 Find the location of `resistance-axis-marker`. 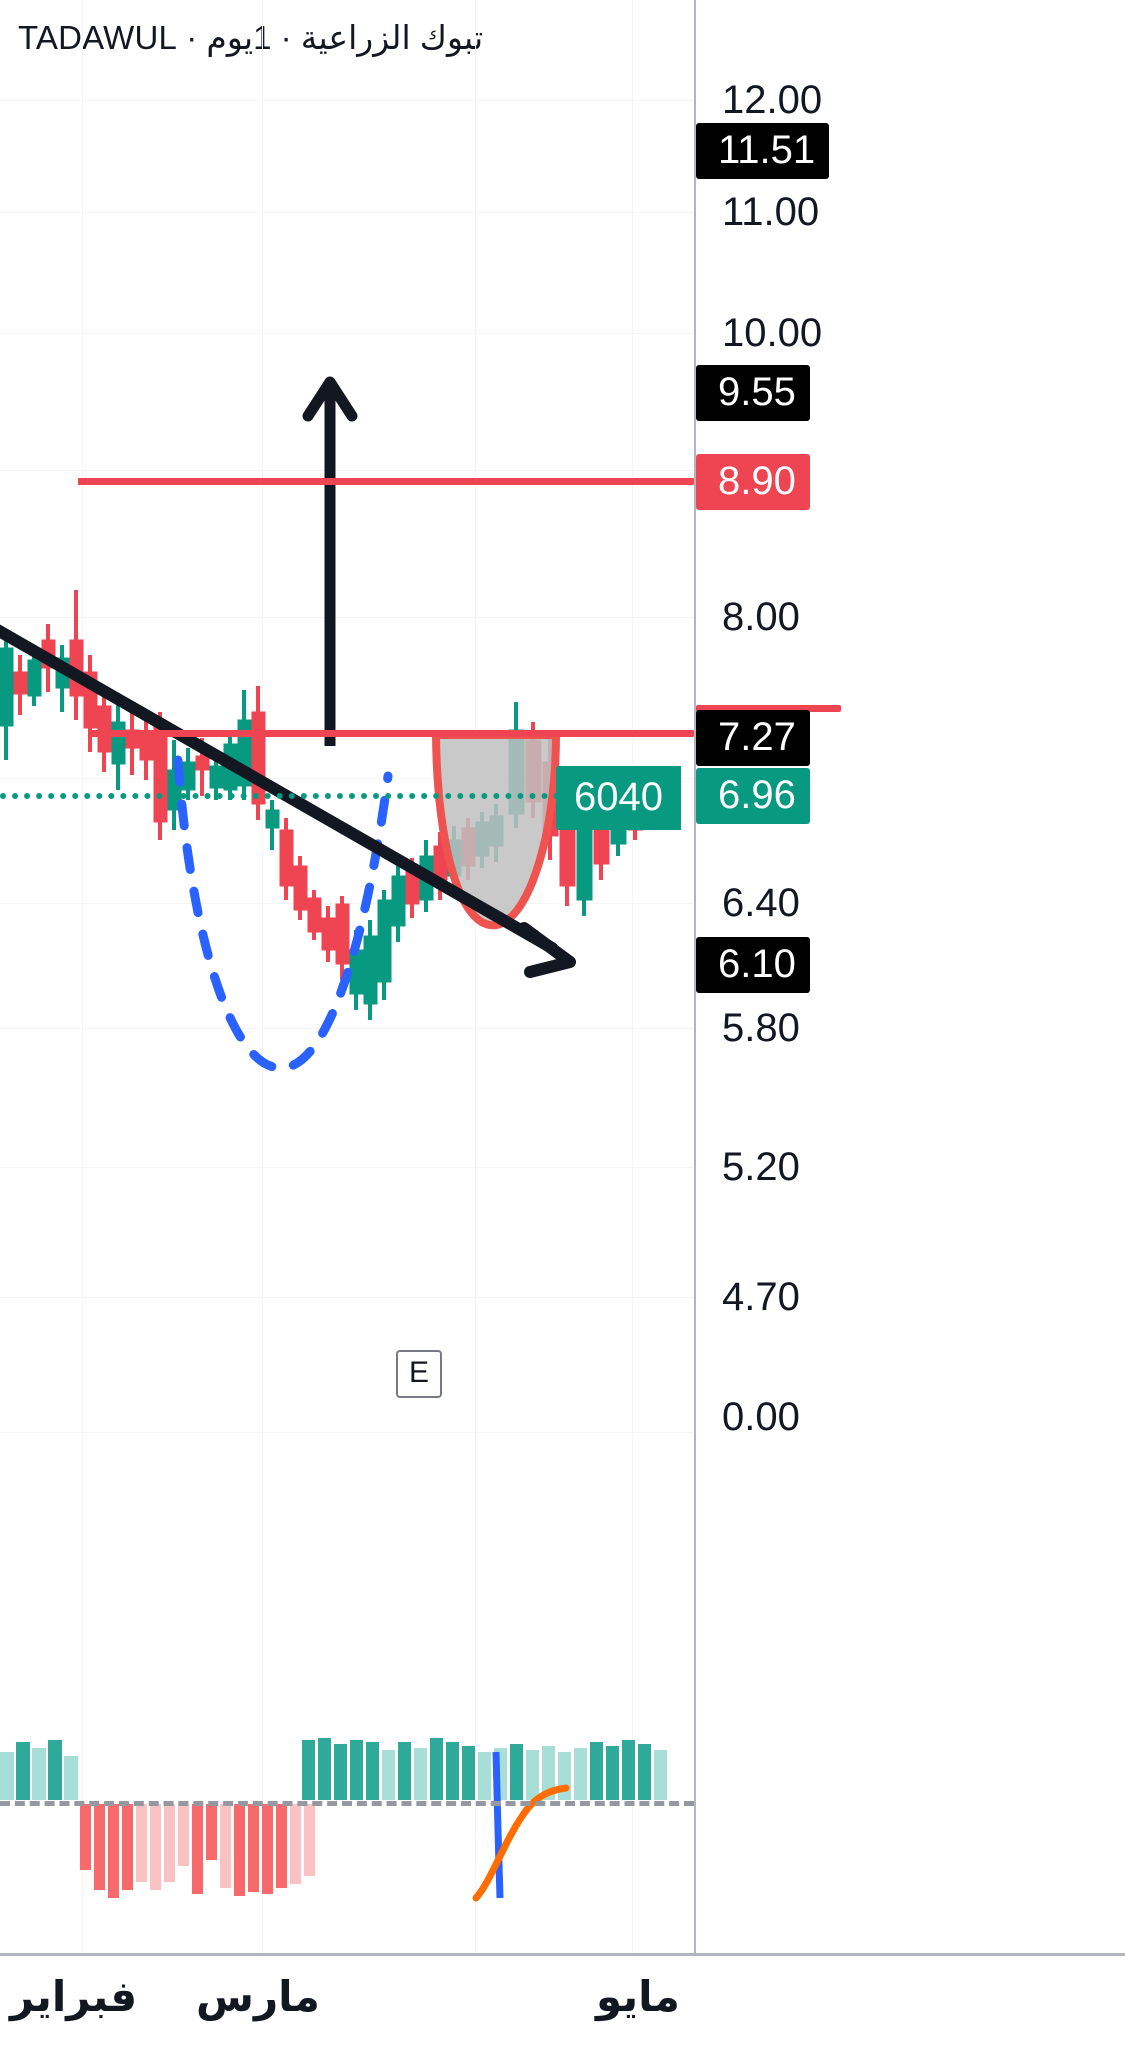

resistance-axis-marker is located at coordinates (768, 708).